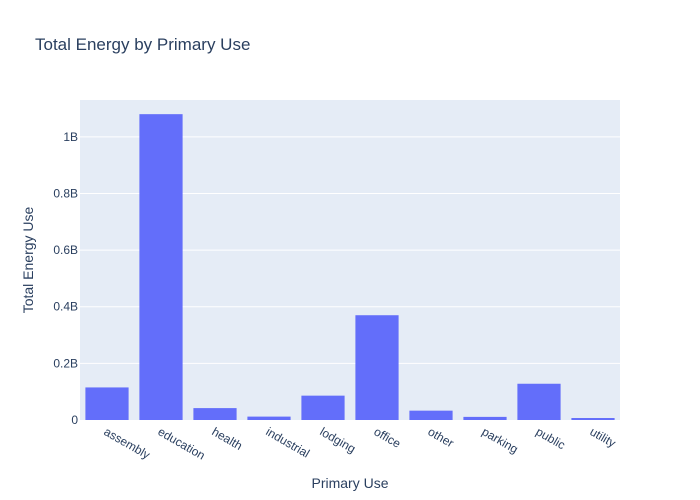 The width and height of the screenshot is (700, 500). Describe the element at coordinates (107, 403) in the screenshot. I see `bar-assembly` at that location.